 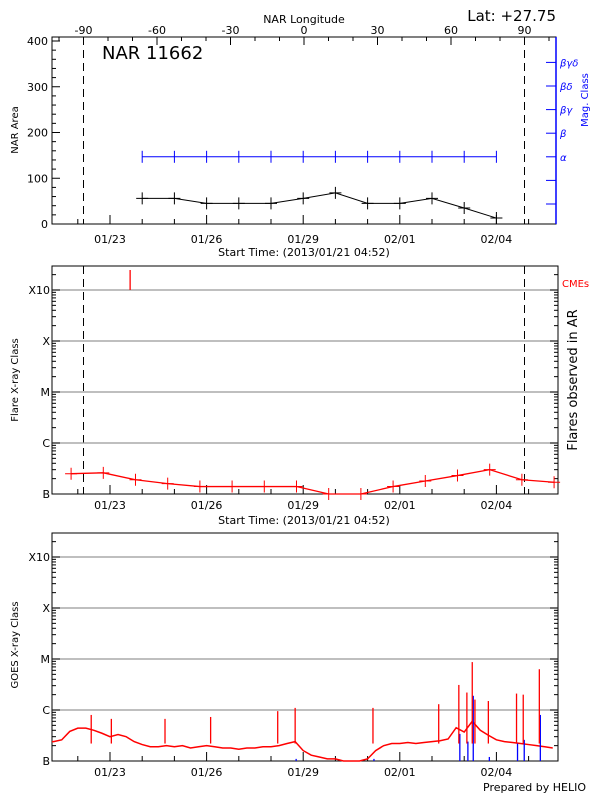 I want to click on area-ytick-label: 200, so click(x=37, y=133).